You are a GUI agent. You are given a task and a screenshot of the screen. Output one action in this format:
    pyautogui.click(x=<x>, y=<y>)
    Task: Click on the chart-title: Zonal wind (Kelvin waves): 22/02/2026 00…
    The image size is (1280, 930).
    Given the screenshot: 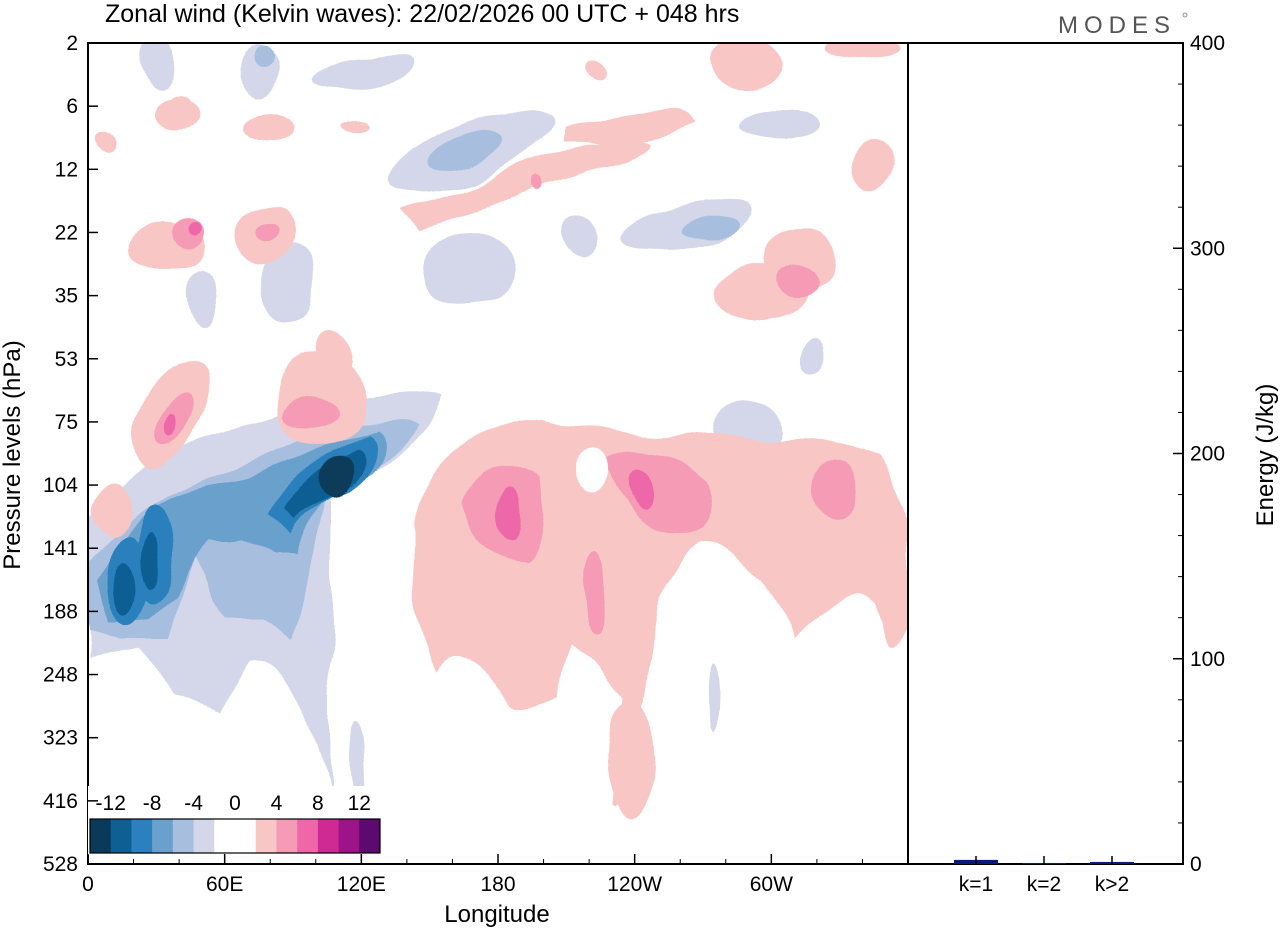 What is the action you would take?
    pyautogui.click(x=422, y=14)
    